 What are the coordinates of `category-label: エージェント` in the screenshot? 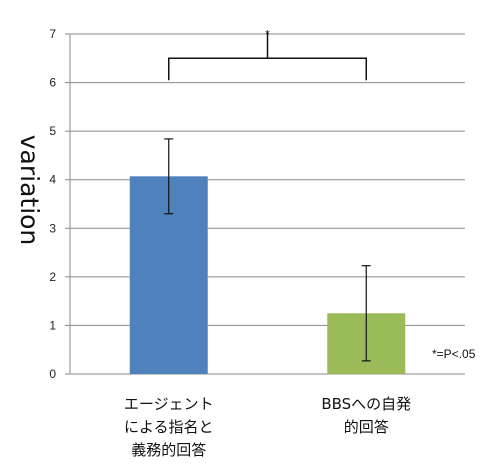 It's located at (169, 404).